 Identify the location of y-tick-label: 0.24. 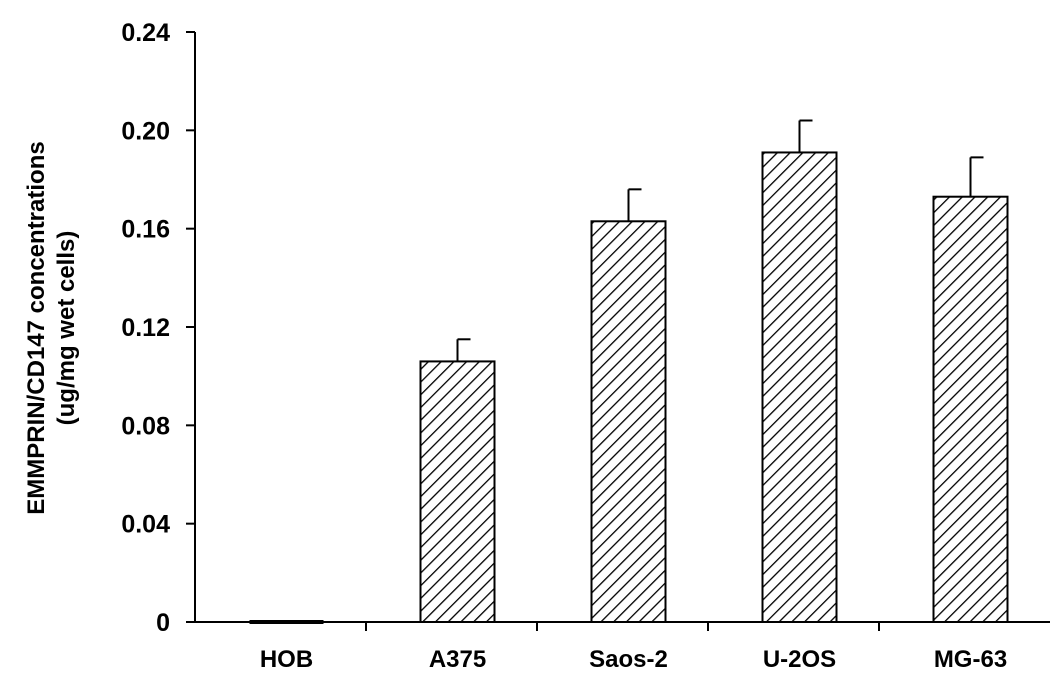
(145, 33).